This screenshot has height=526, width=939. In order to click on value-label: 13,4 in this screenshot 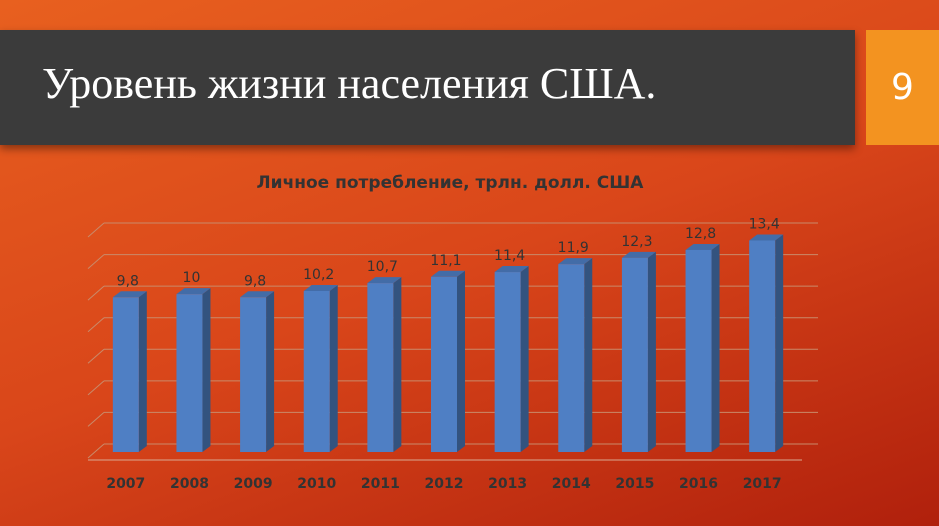, I will do `click(764, 224)`.